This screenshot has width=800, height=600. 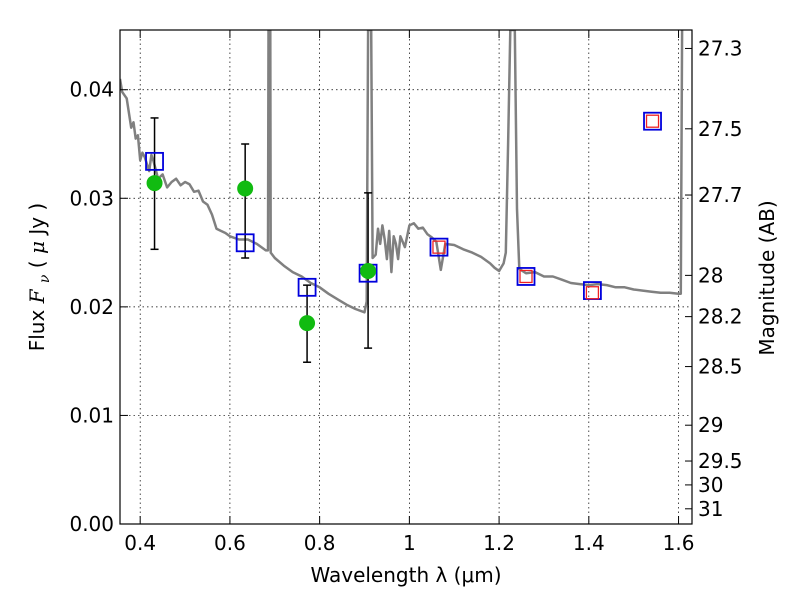 I want to click on right-axis-label: Magnitude (AB), so click(x=767, y=277).